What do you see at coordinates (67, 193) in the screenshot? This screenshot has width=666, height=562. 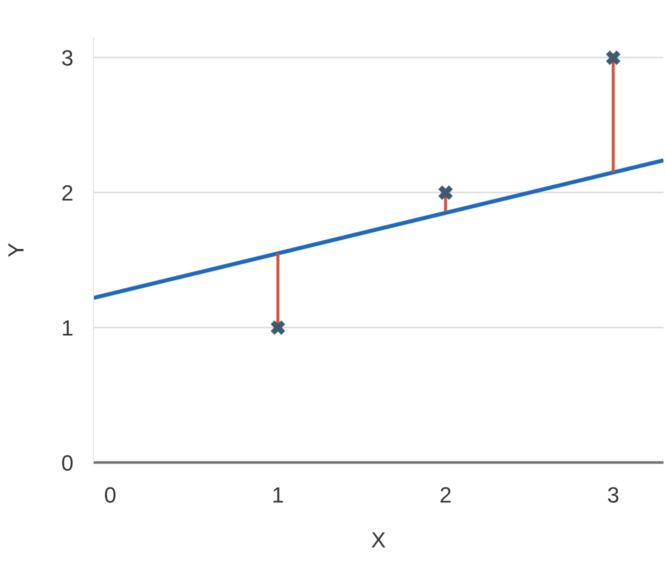 I see `y-tick-label: 2` at bounding box center [67, 193].